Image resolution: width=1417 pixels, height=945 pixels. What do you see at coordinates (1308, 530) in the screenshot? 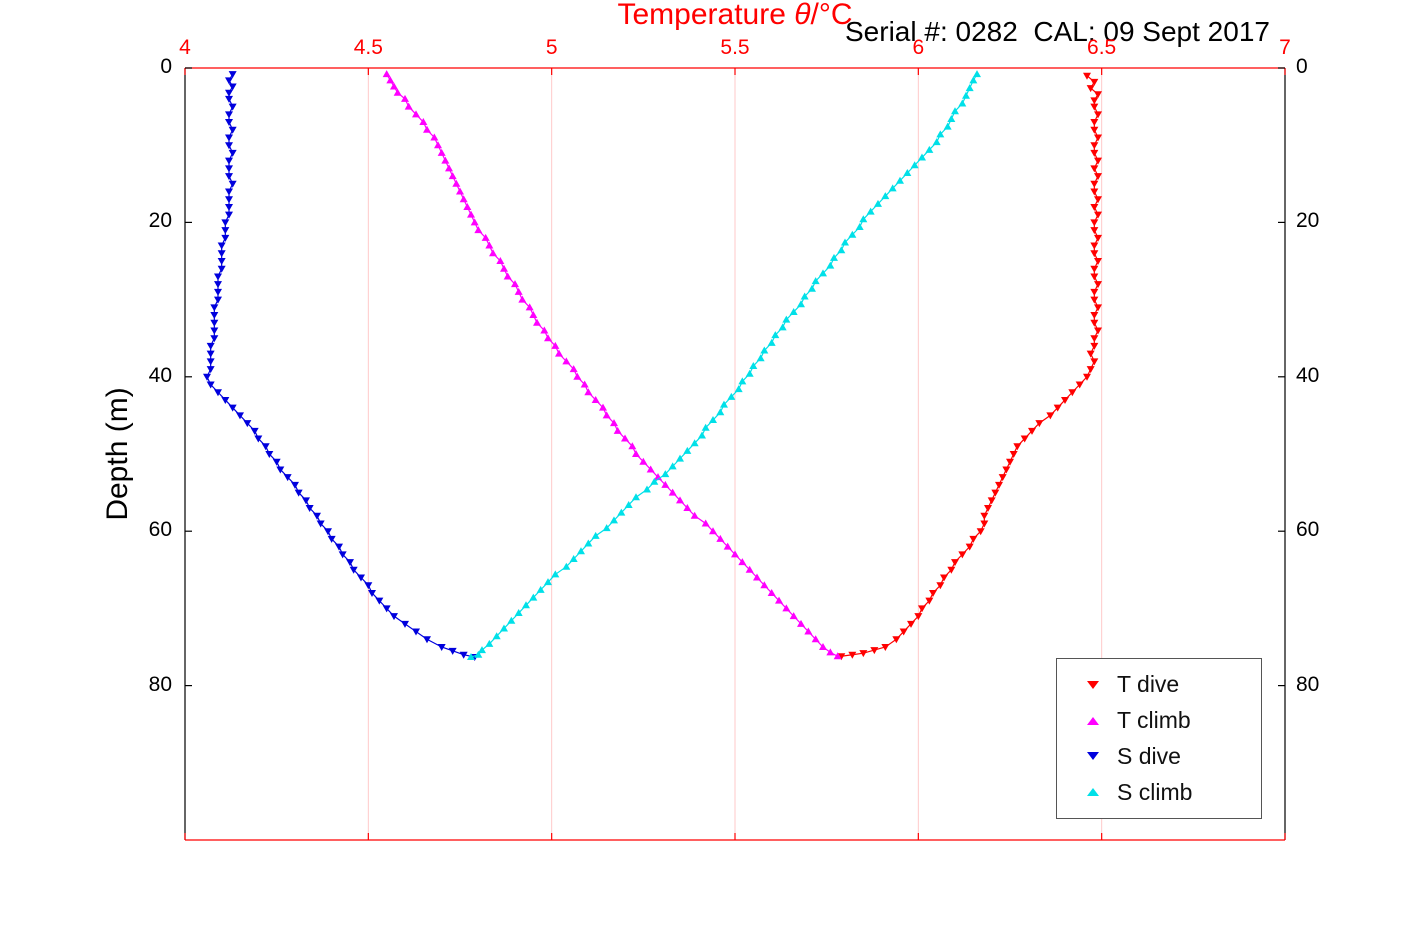
I see `y-tick-label-right: 60` at bounding box center [1308, 530].